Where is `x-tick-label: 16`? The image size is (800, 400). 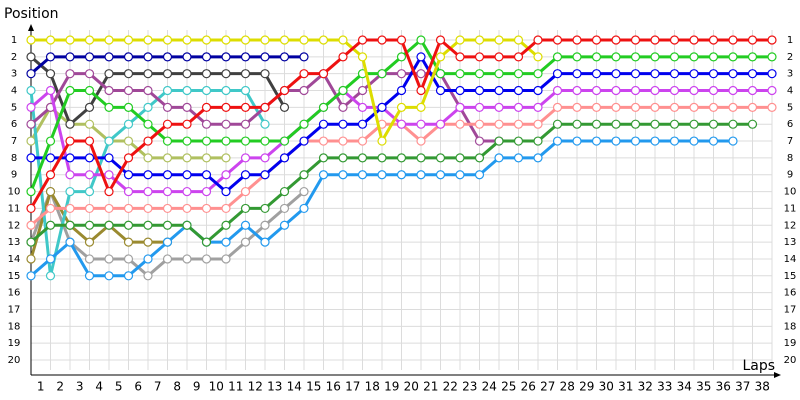
x-tick-label: 16 is located at coordinates (333, 387).